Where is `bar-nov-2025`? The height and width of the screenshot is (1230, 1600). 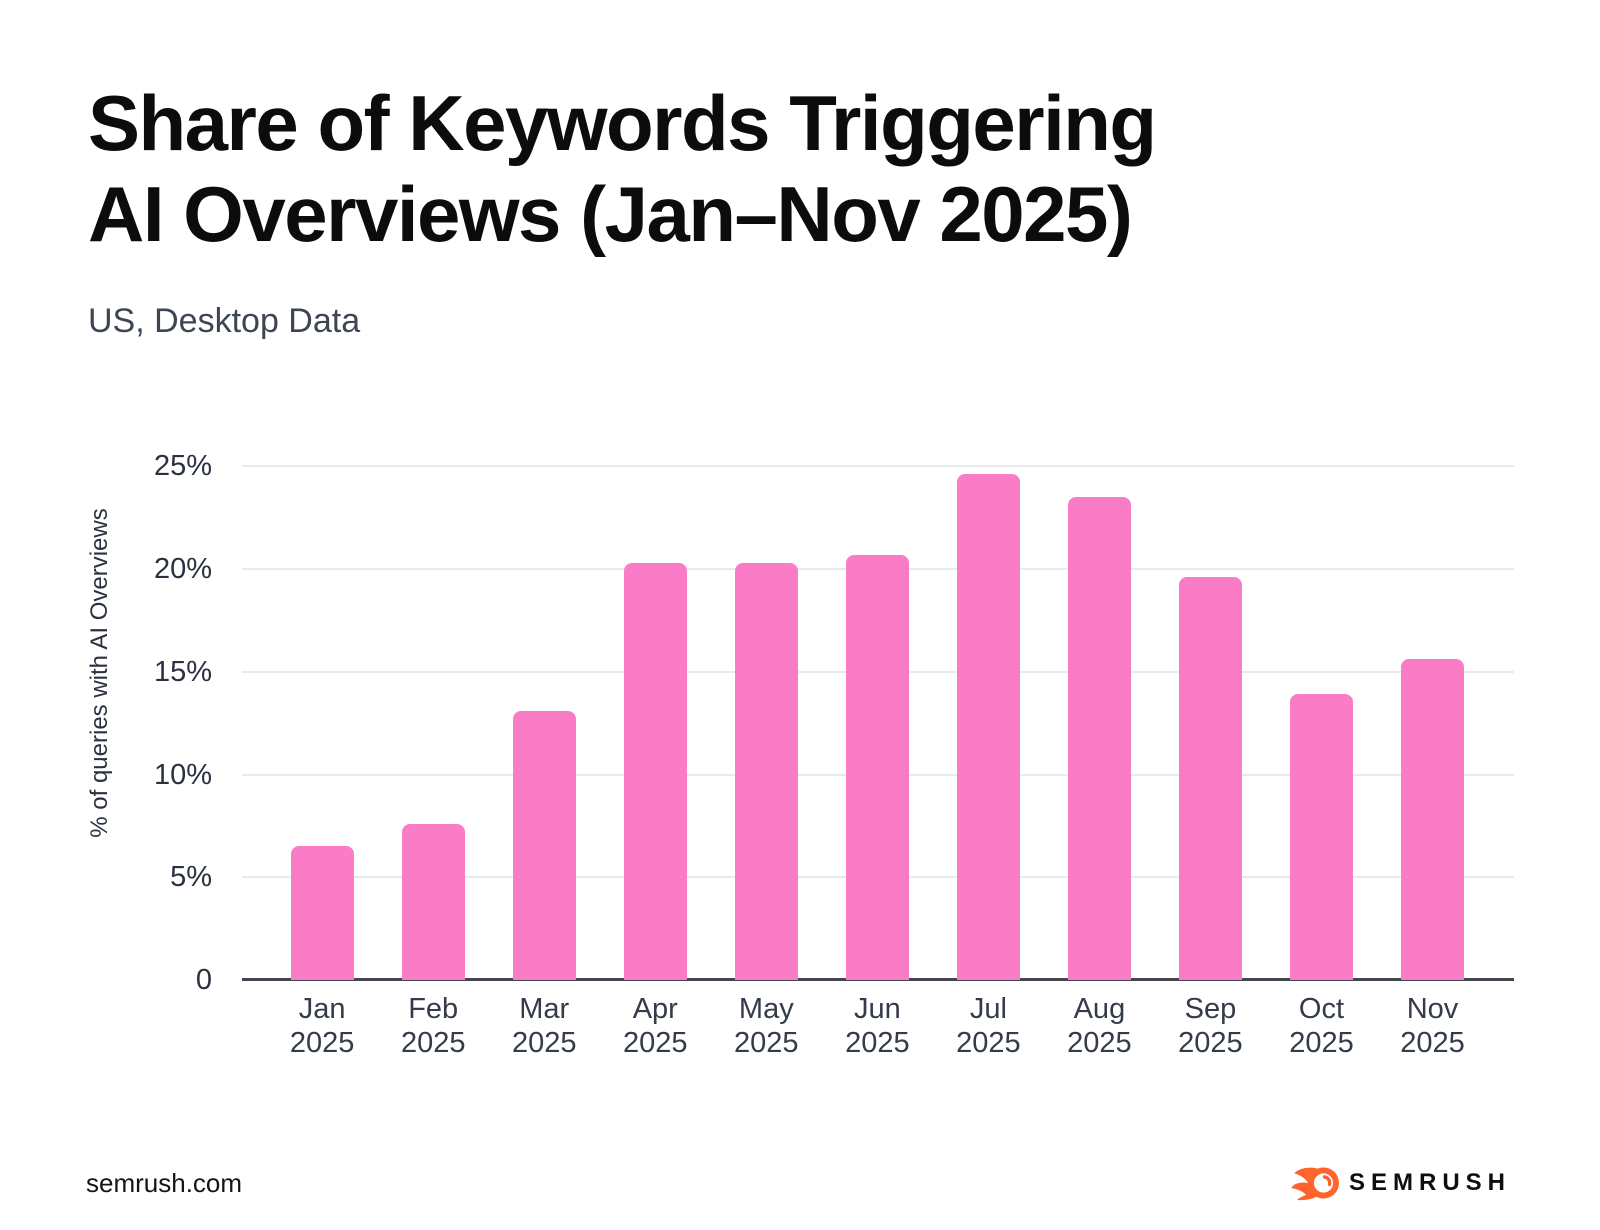 bar-nov-2025 is located at coordinates (1432, 819).